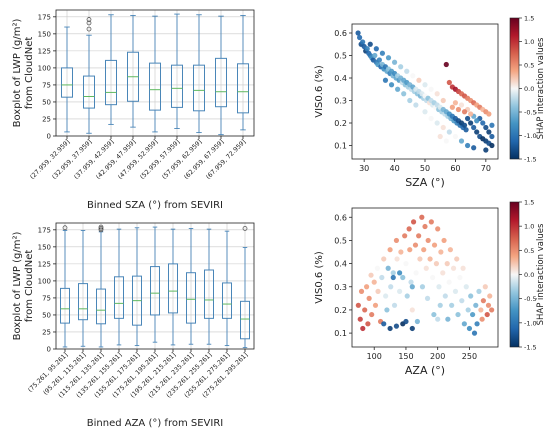  I want to click on colorbar-tick-label: -1.0, so click(530, 323).